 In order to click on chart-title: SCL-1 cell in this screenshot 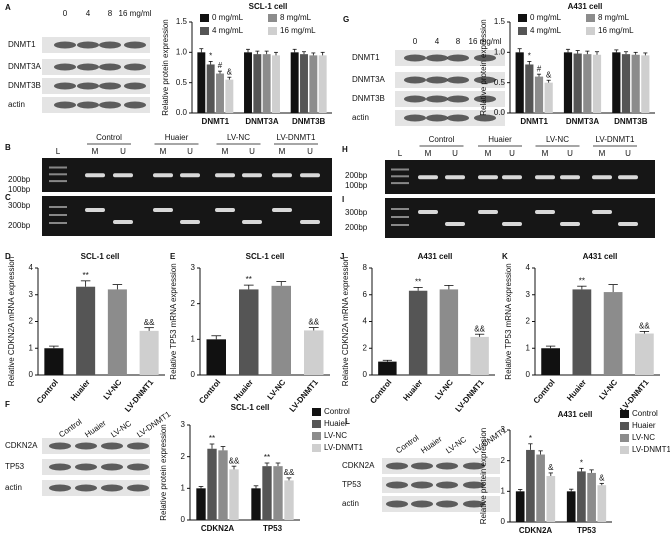, I will do `click(100, 256)`.